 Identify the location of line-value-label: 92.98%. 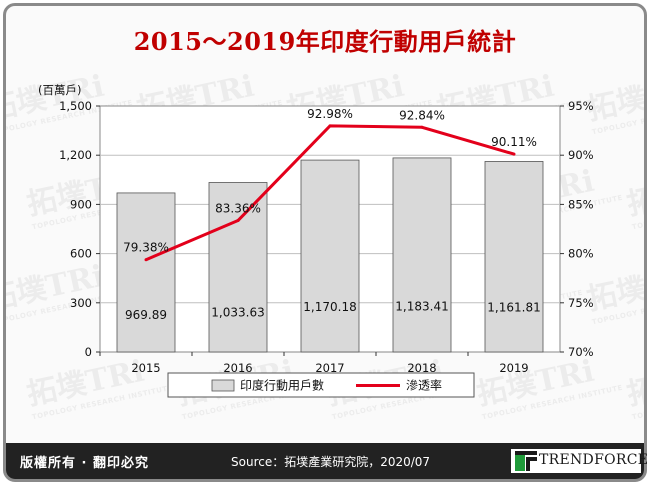
(330, 114).